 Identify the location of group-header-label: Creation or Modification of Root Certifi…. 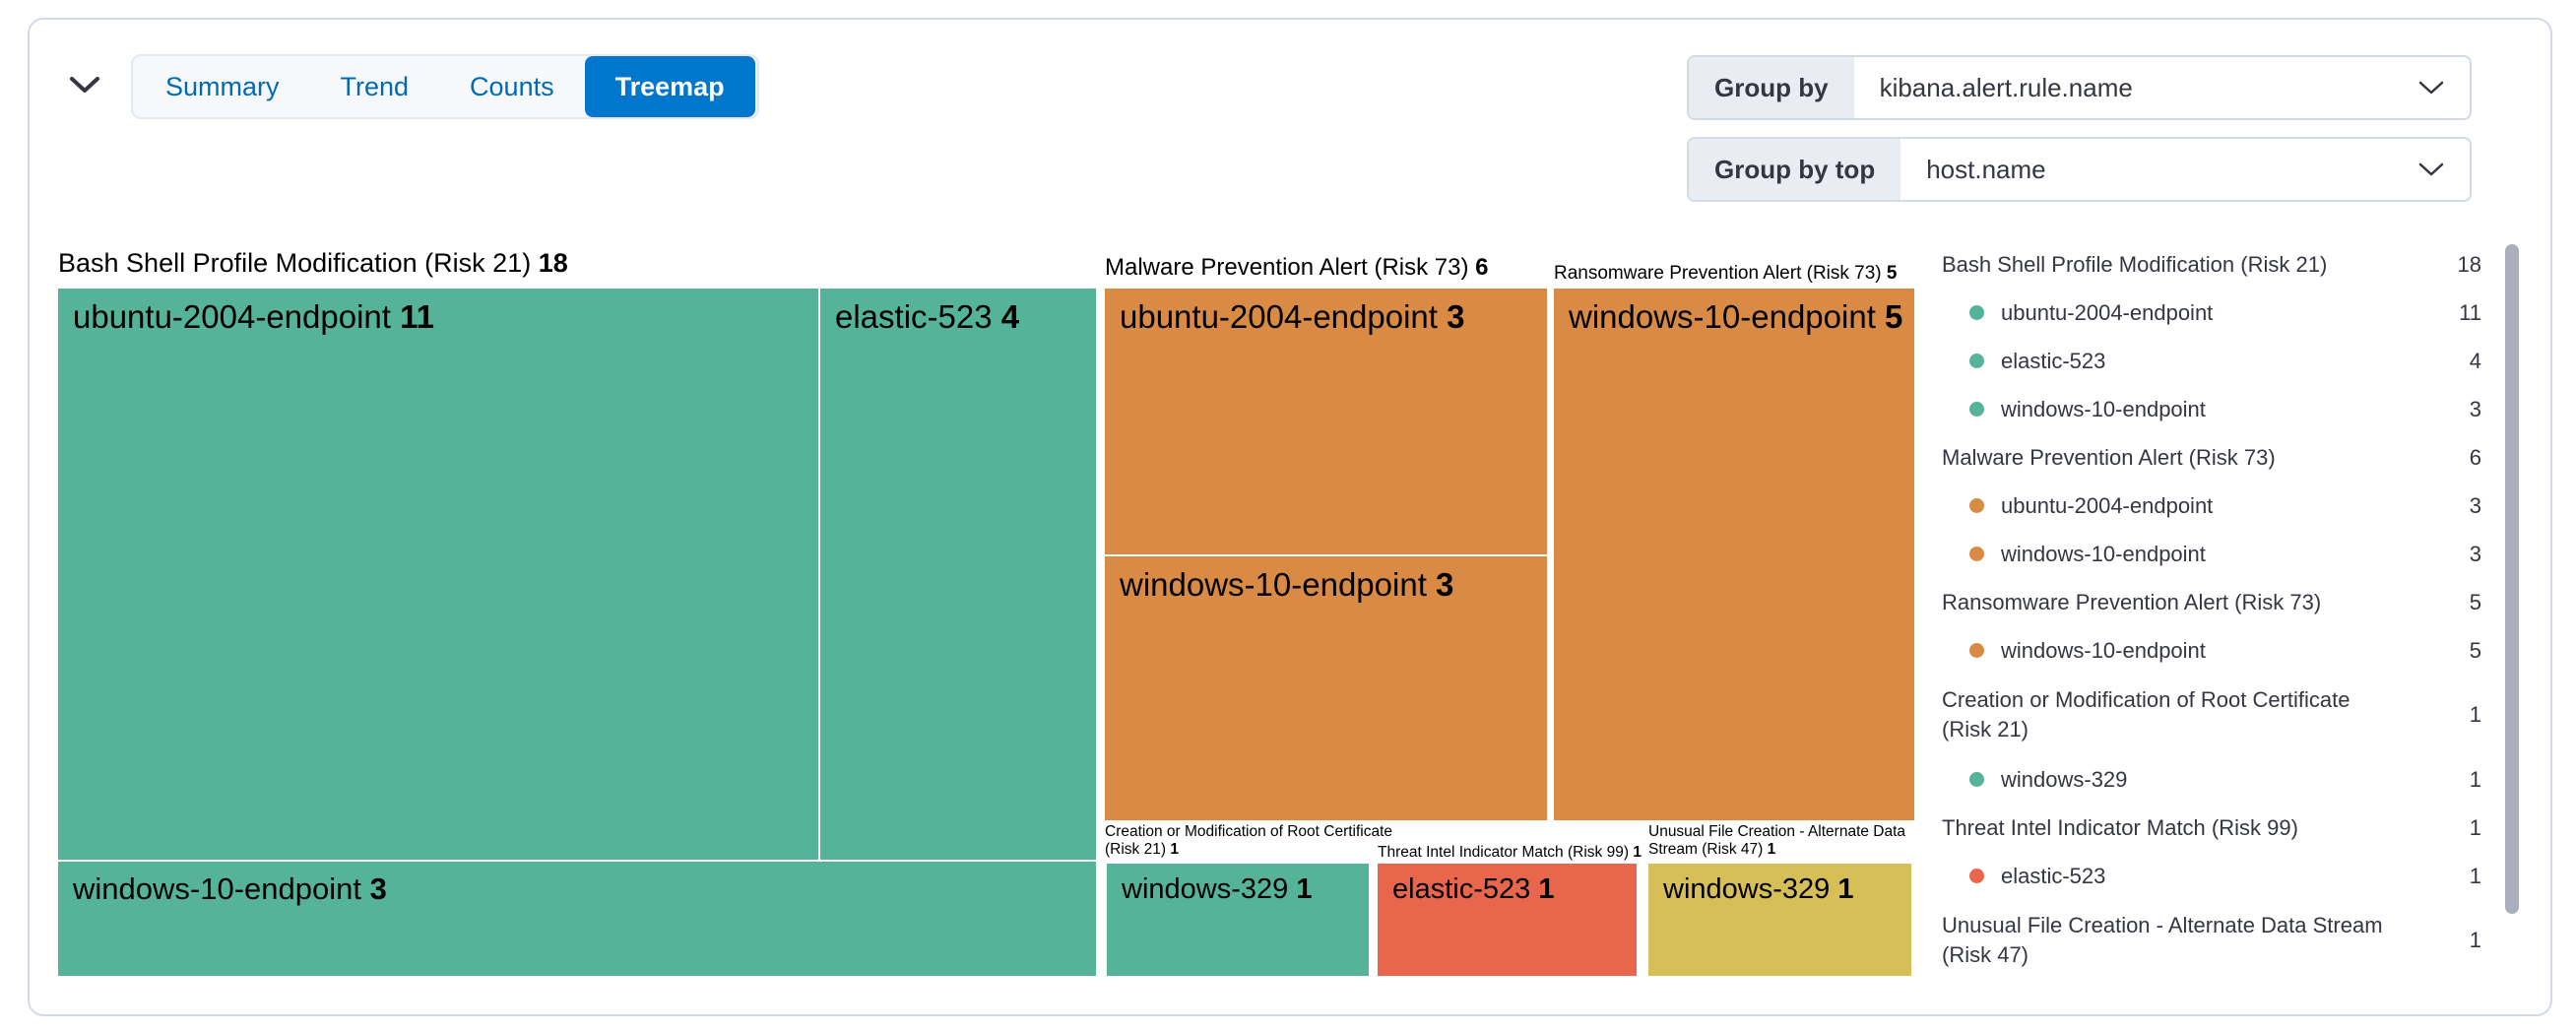
(1249, 841).